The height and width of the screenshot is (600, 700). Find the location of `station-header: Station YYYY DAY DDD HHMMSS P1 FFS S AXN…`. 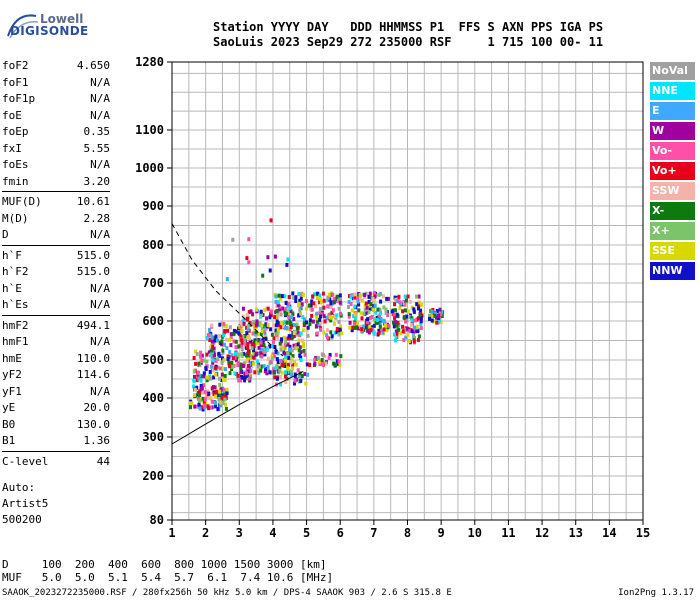

station-header: Station YYYY DAY DDD HHMMSS P1 FFS S AXN… is located at coordinates (408, 35).